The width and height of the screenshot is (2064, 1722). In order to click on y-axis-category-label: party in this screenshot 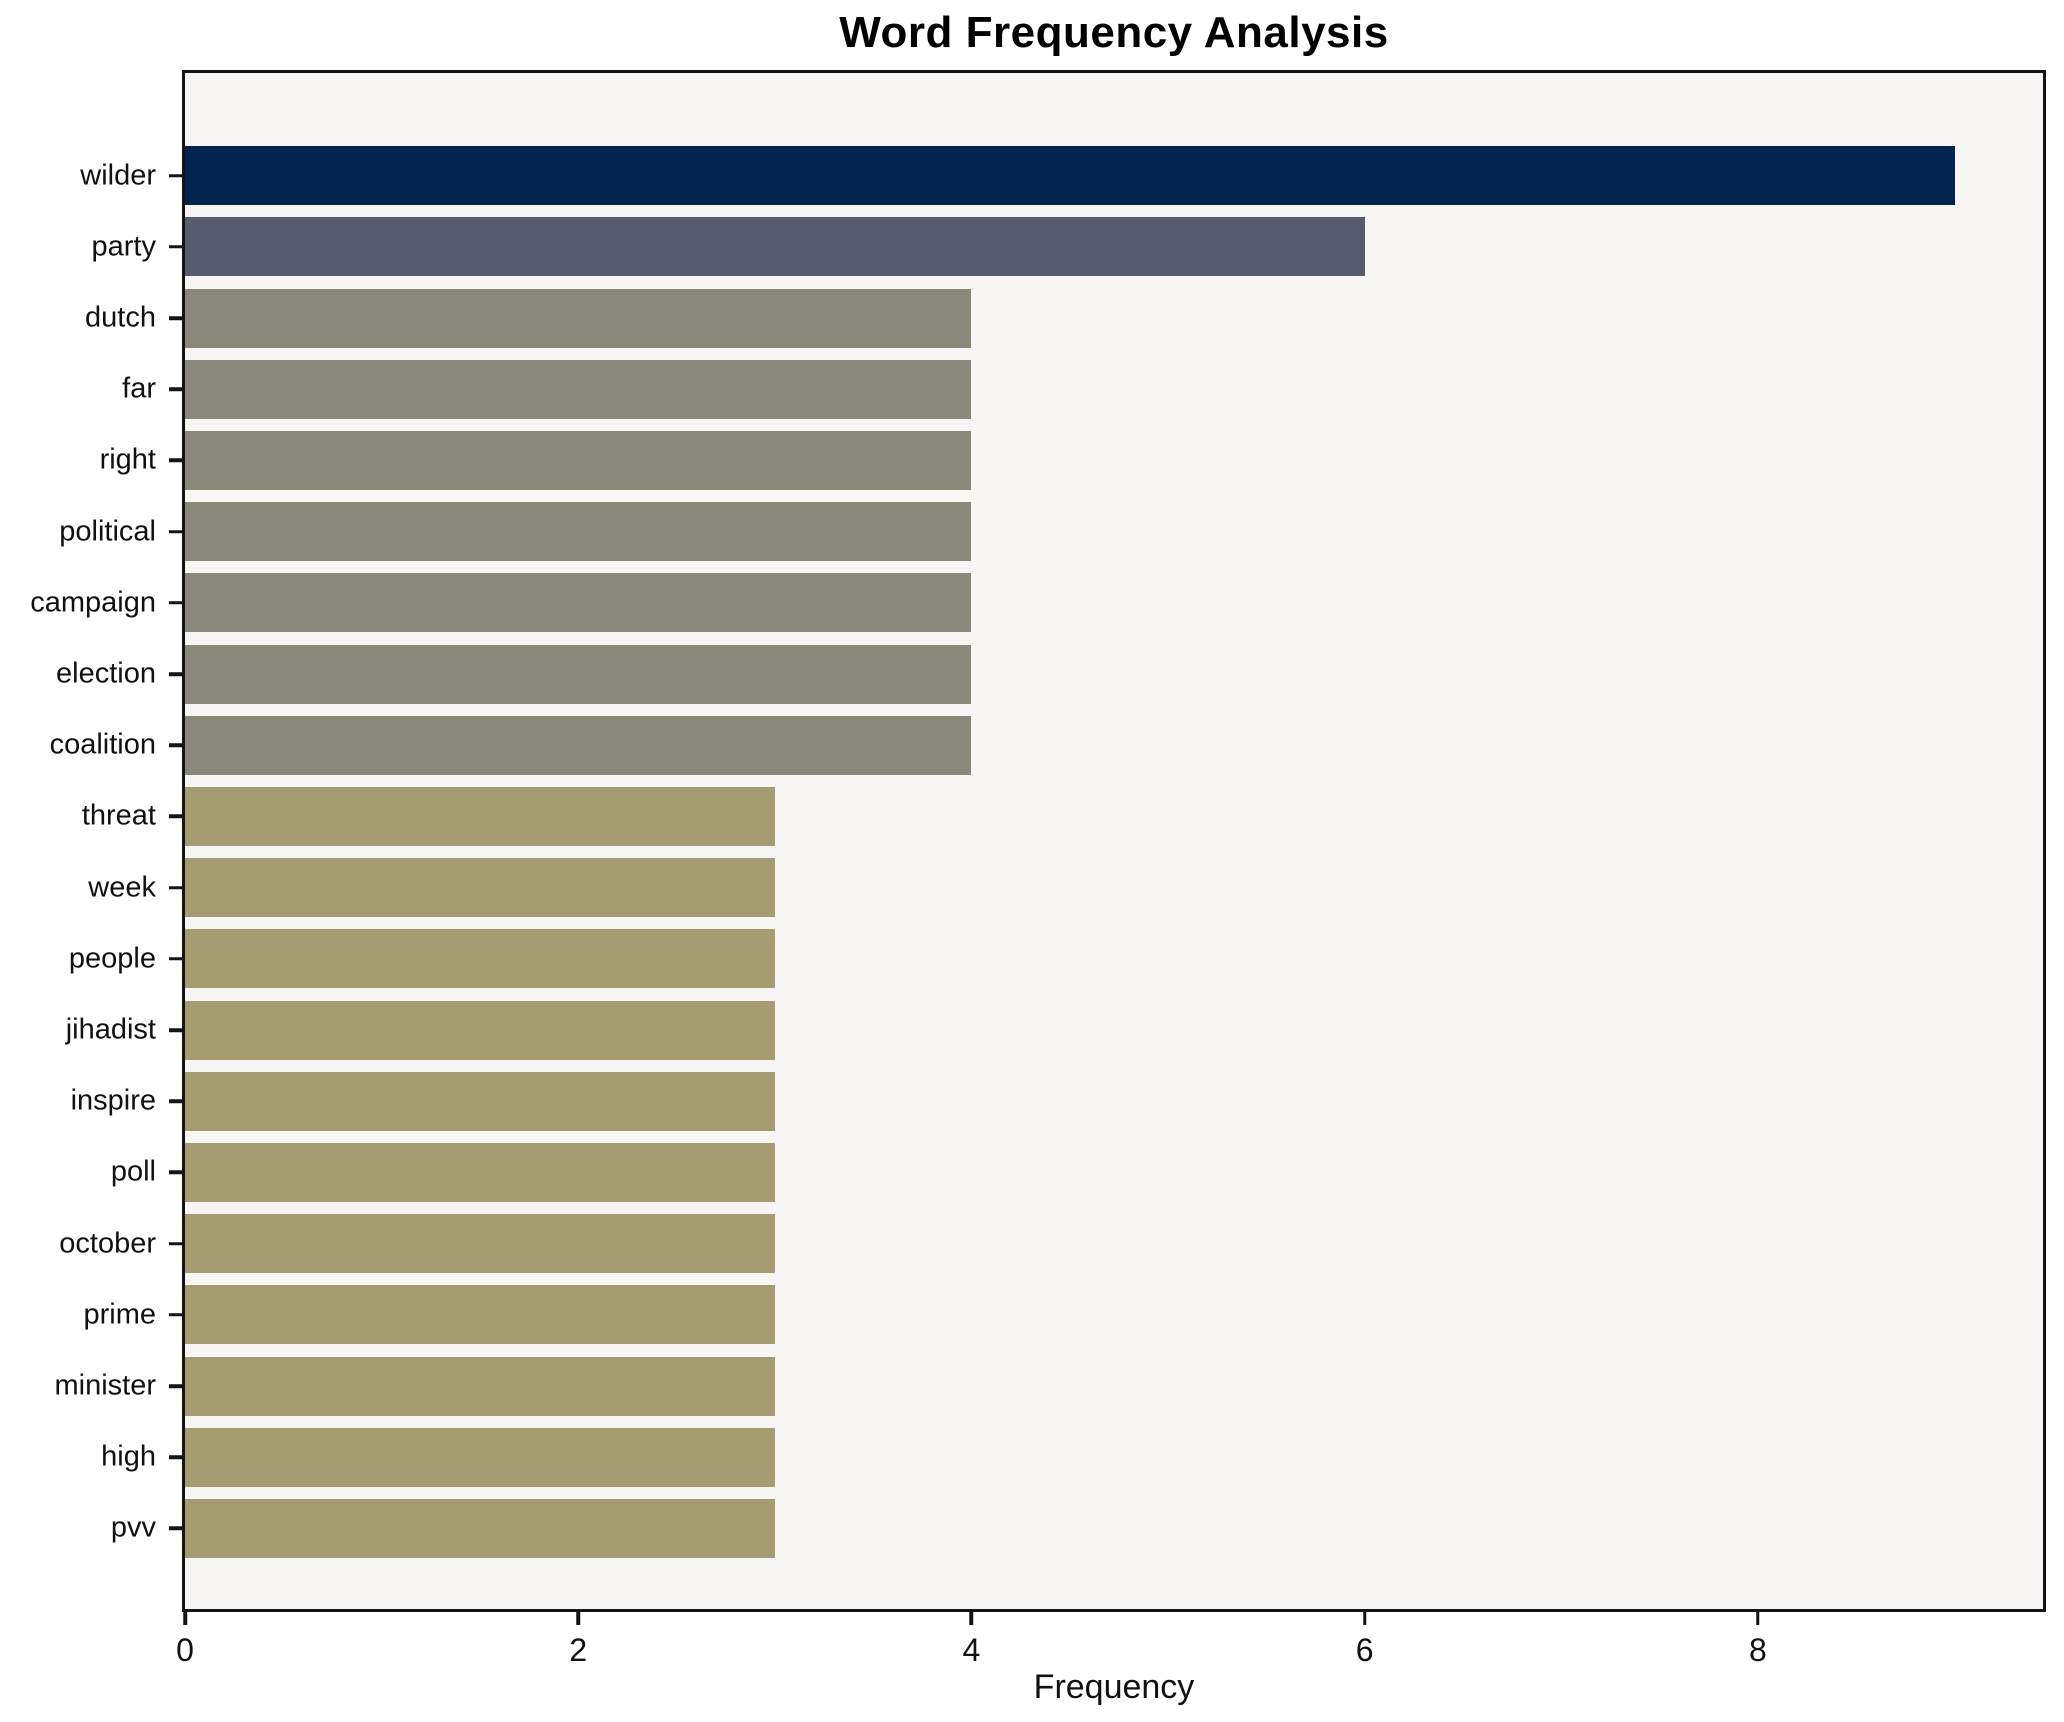, I will do `click(123, 246)`.